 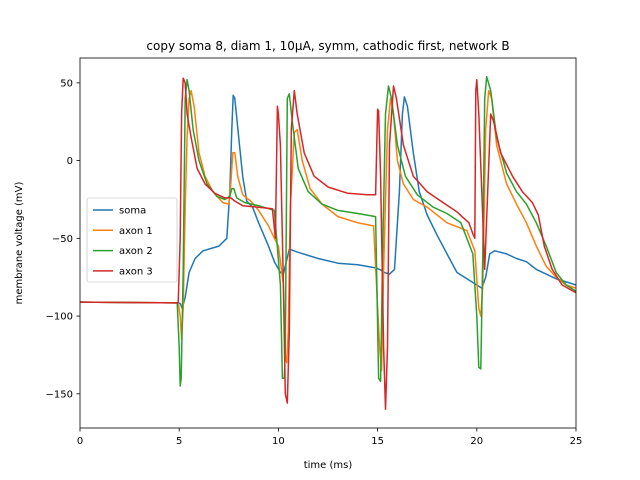 What do you see at coordinates (59, 317) in the screenshot?
I see `y-tick-label: −100` at bounding box center [59, 317].